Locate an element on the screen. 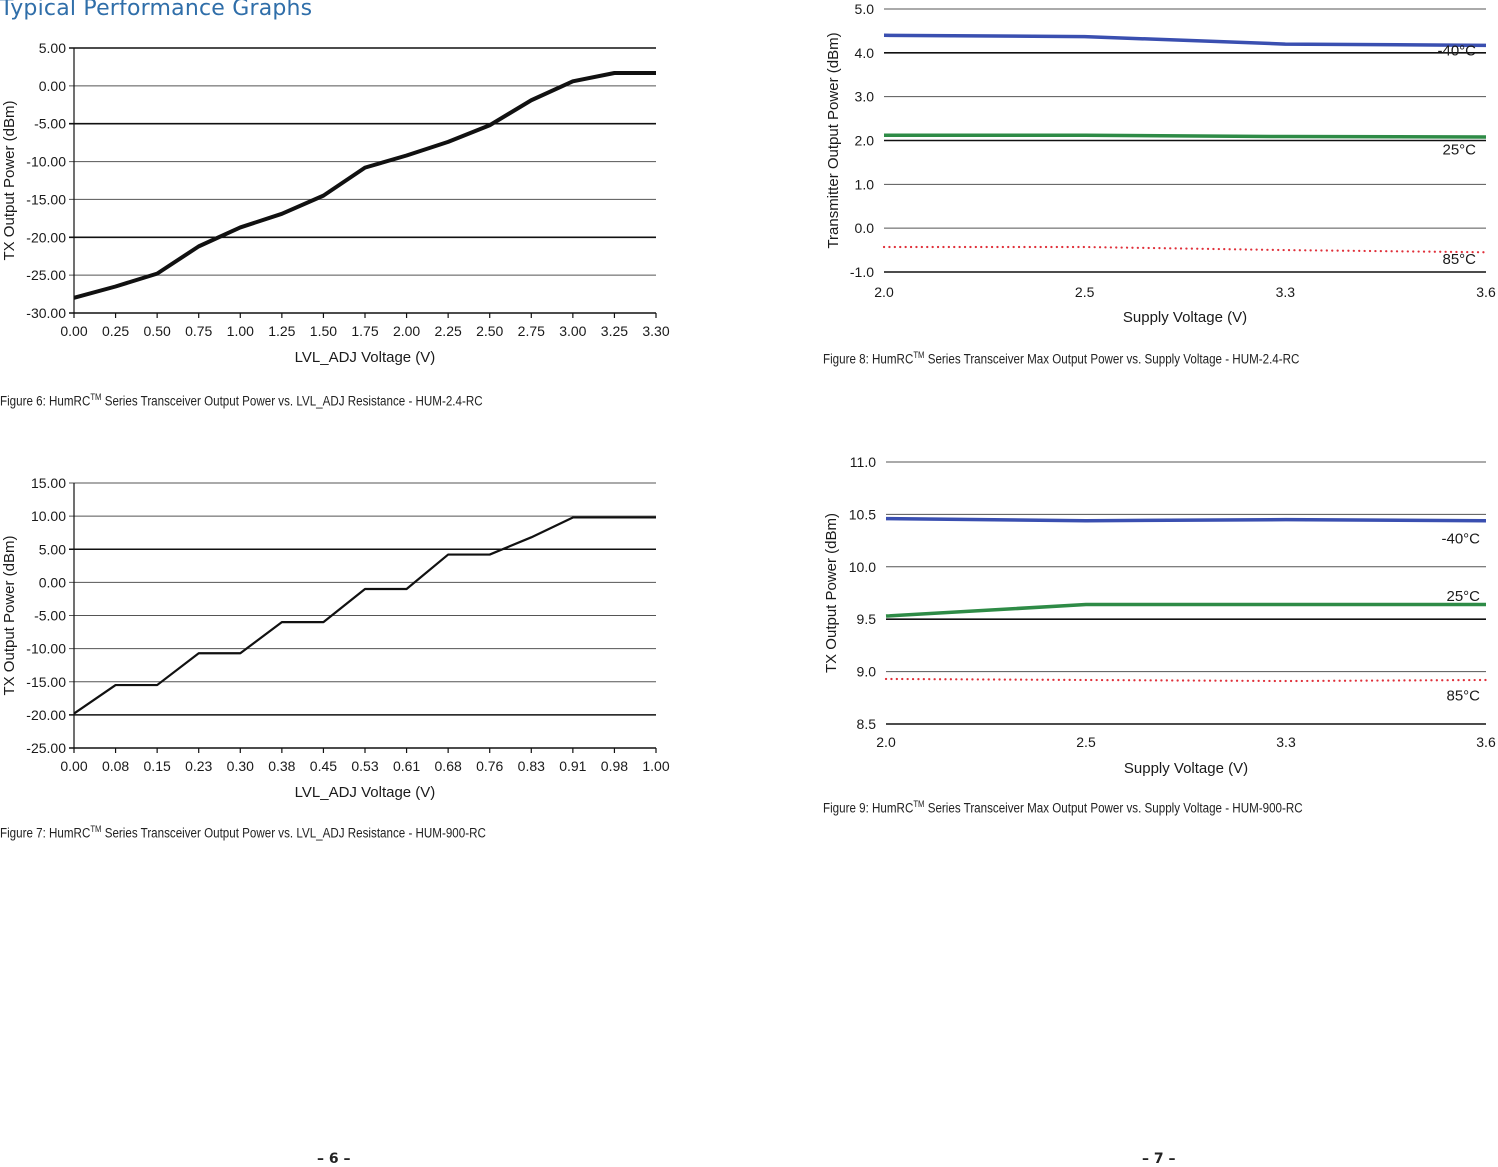 Image resolution: width=1498 pixels, height=1167 pixels. y-tick-label: -30.00 is located at coordinates (46, 313).